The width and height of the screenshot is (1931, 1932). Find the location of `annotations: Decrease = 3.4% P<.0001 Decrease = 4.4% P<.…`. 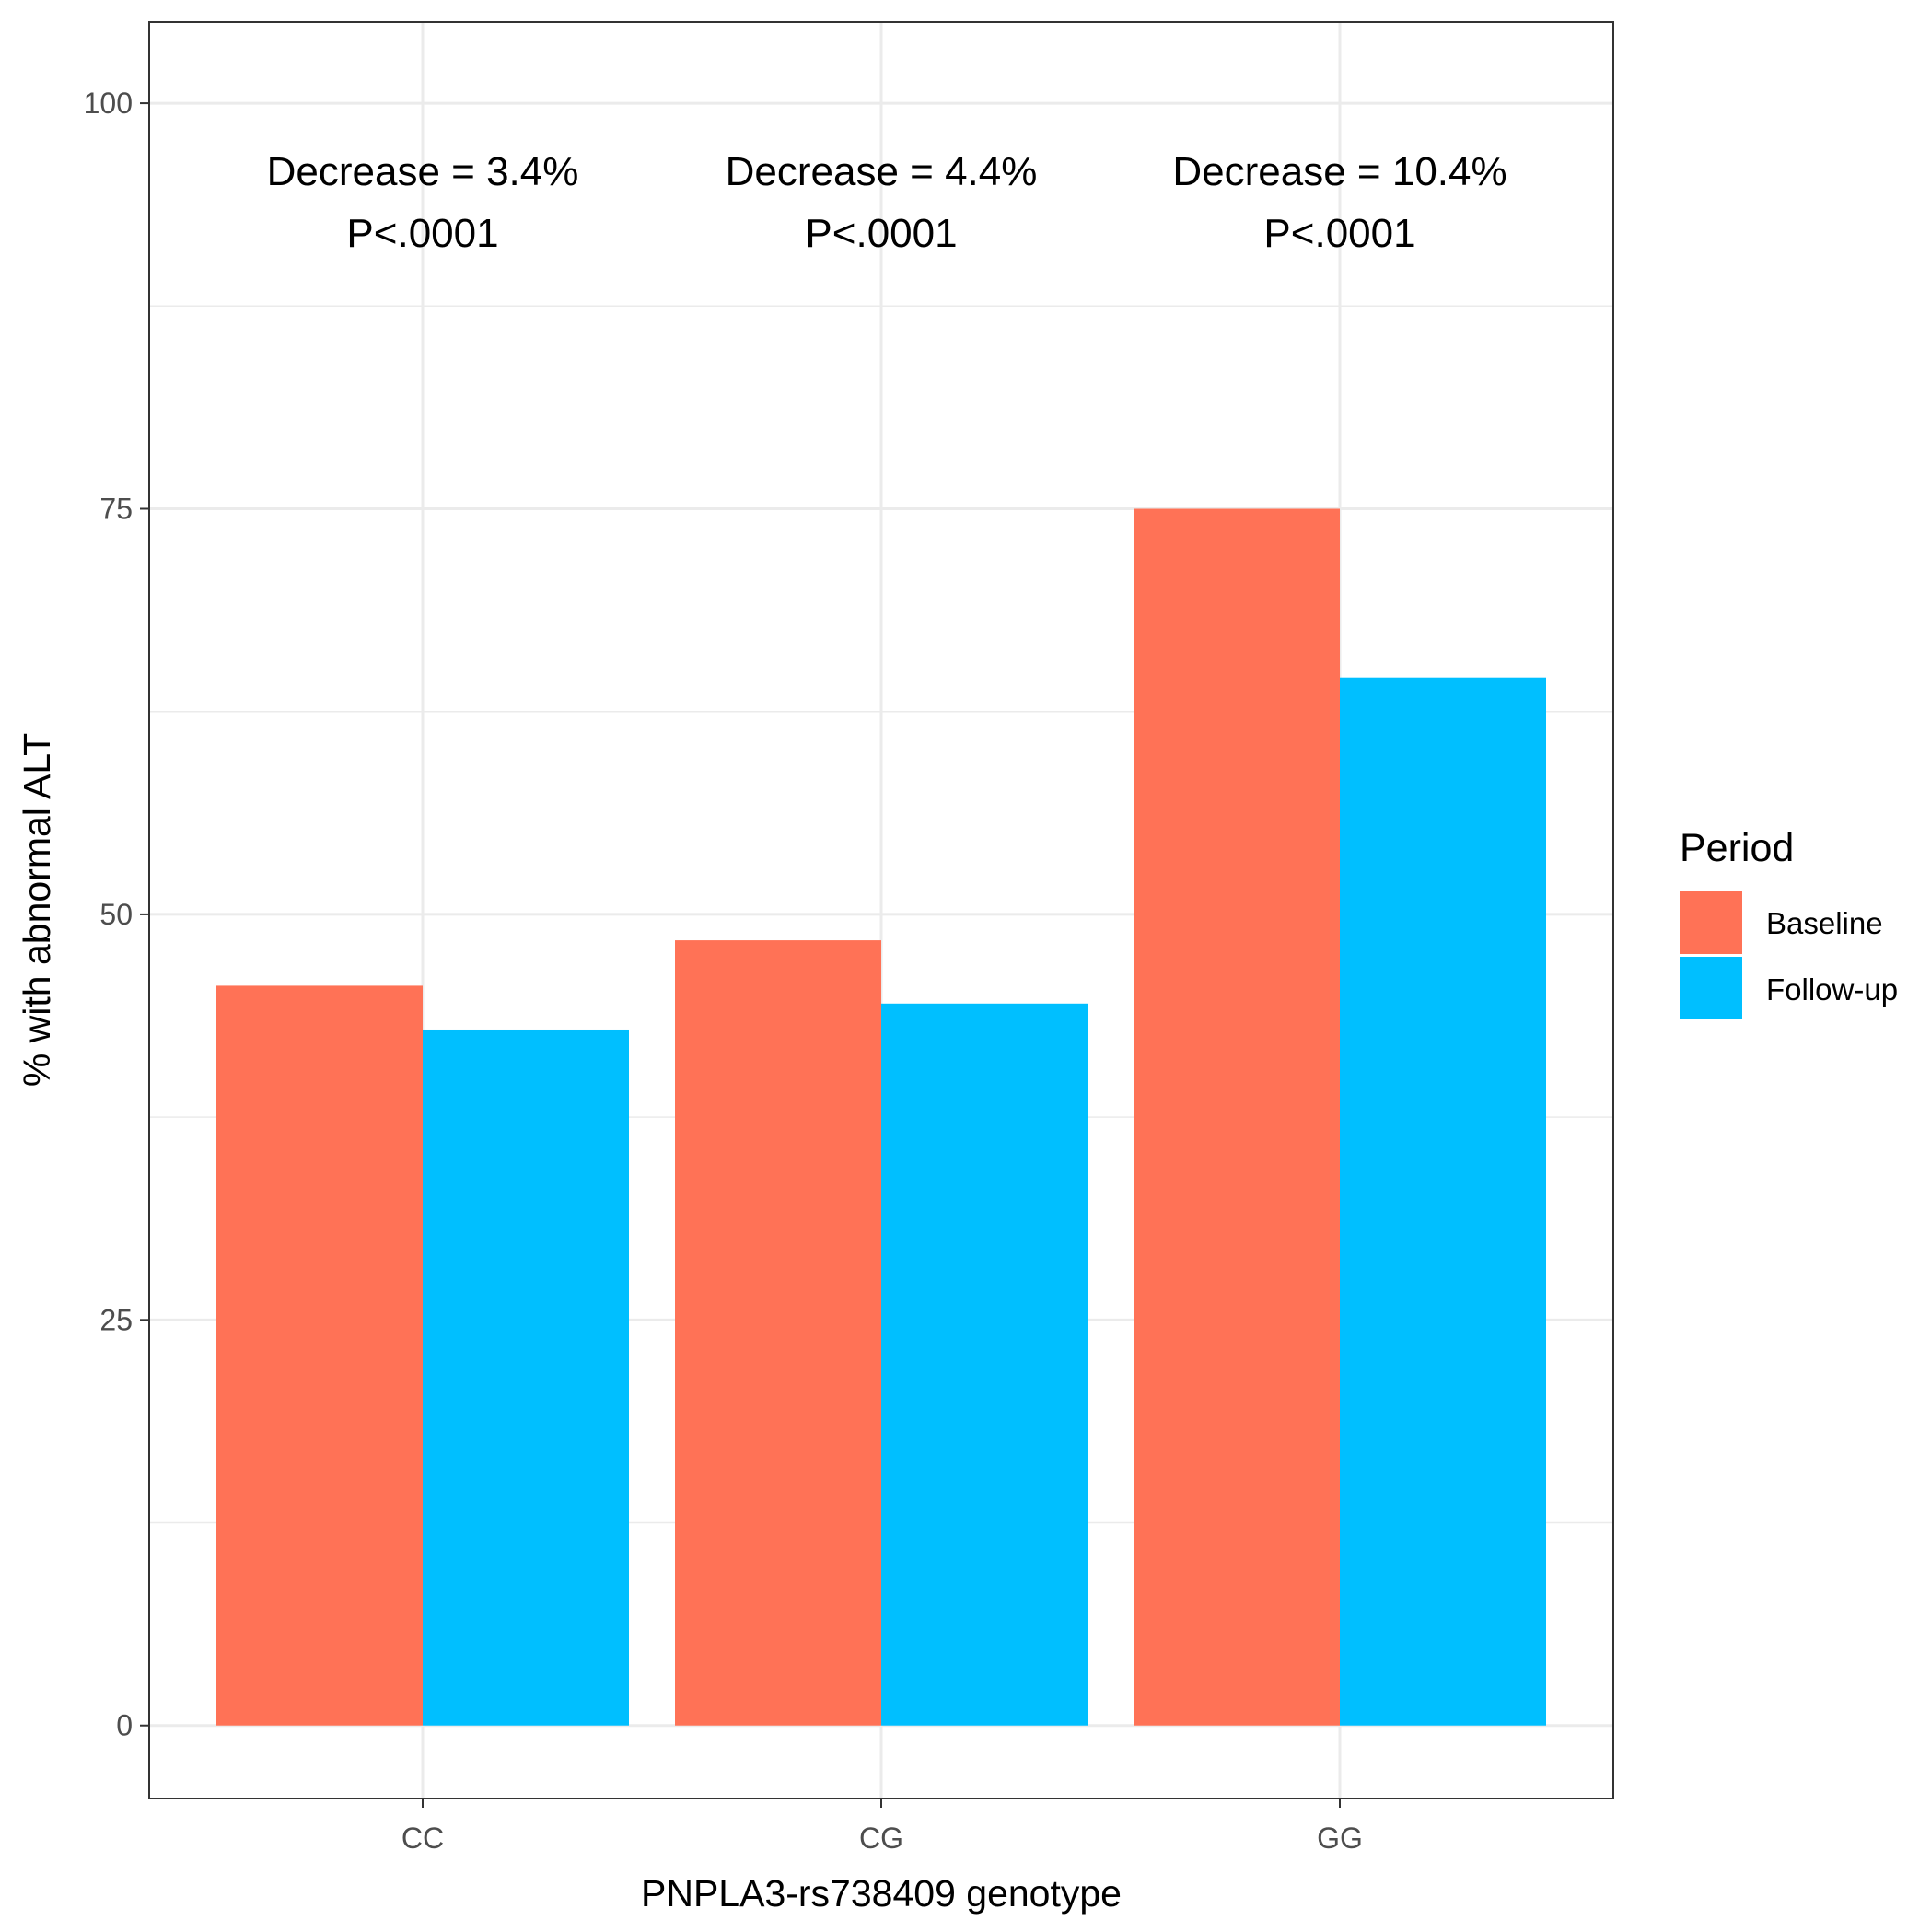

annotations: Decrease = 3.4% P<.0001 Decrease = 4.4% P<.… is located at coordinates (887, 202).